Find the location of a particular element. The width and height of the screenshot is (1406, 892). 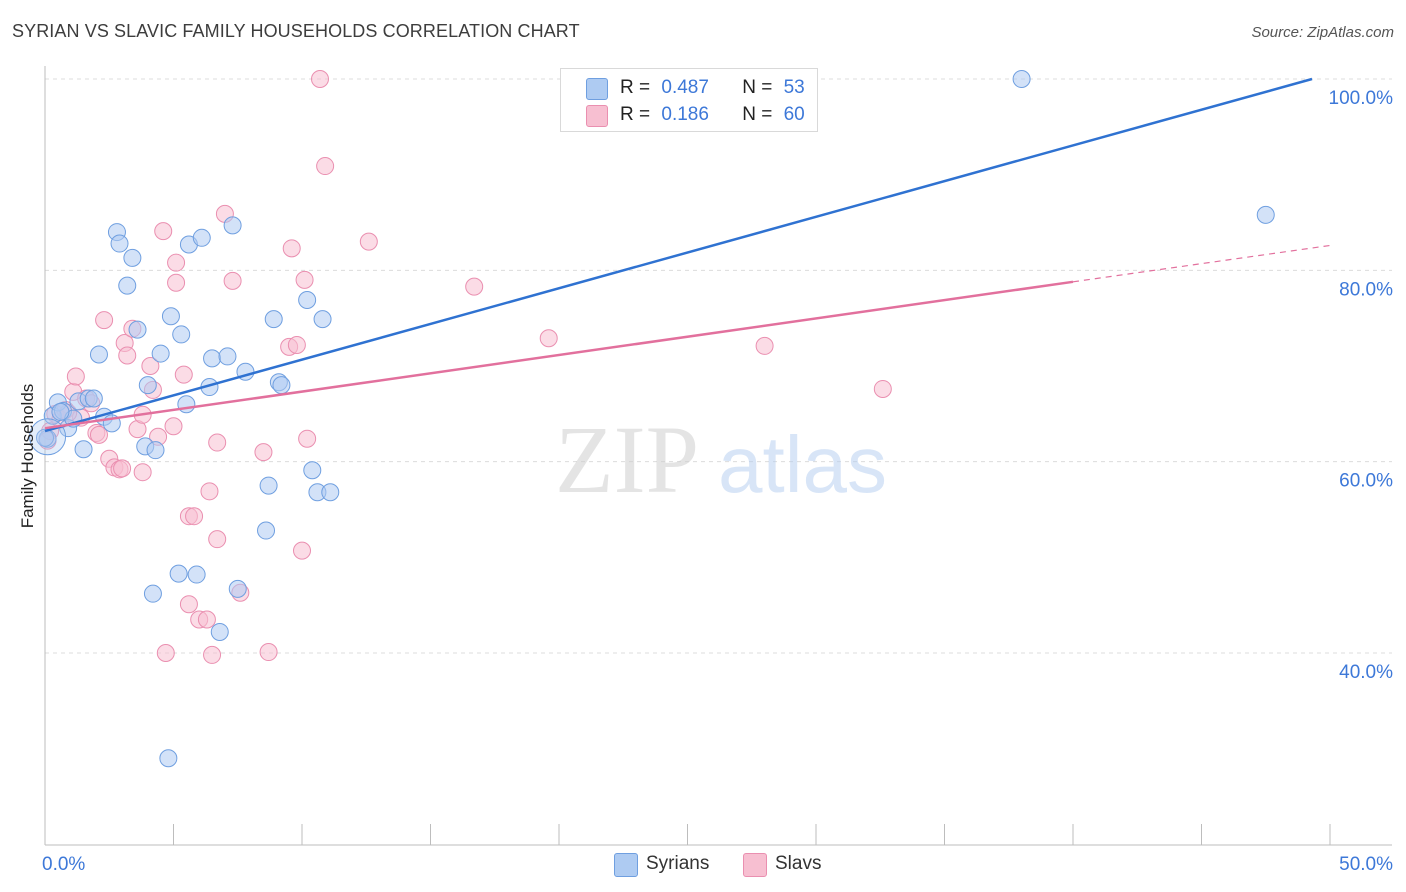

legend-row-slavs-text: R = 0.186 N = 60 is located at coordinates (712, 115).